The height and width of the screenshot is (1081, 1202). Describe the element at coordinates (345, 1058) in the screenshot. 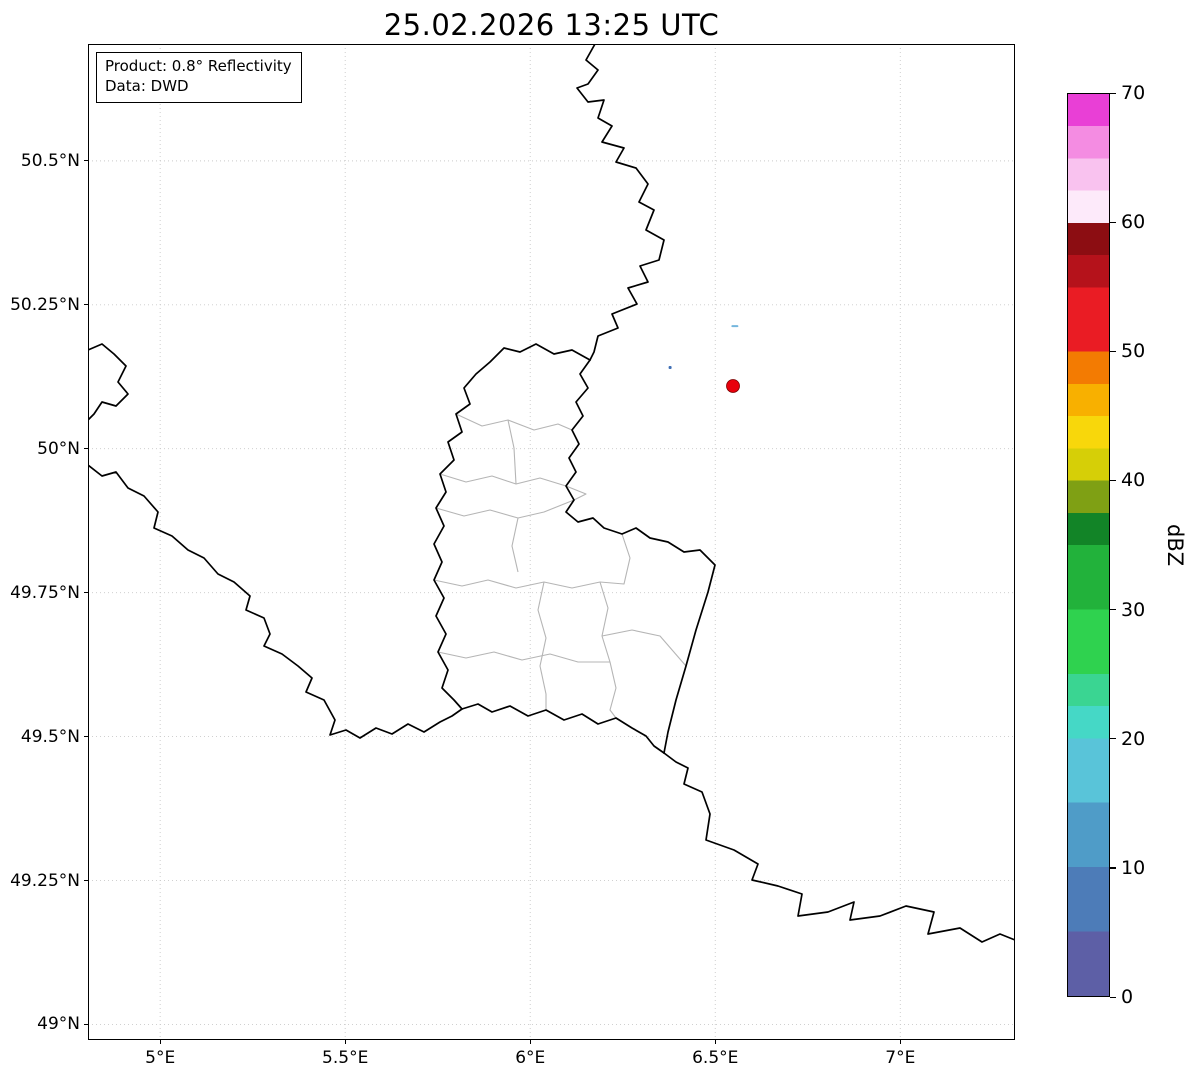

I see `x-tick-label: 5.5°E` at that location.